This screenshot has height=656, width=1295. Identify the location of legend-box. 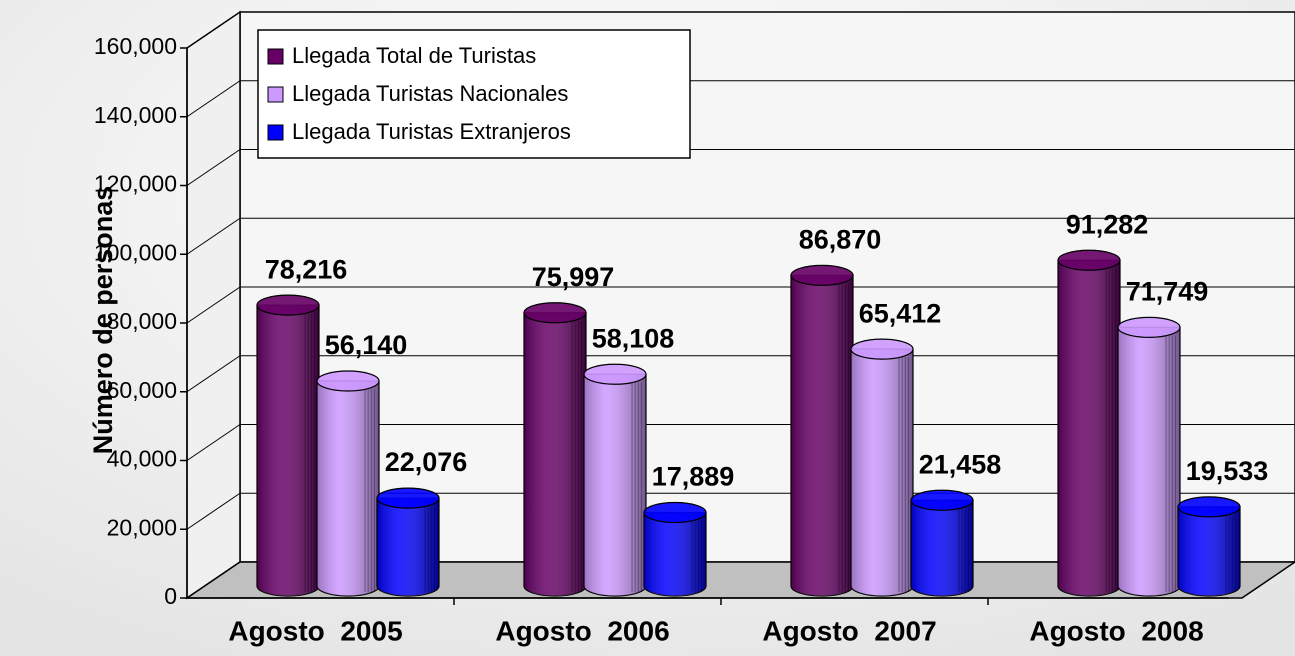
(474, 94).